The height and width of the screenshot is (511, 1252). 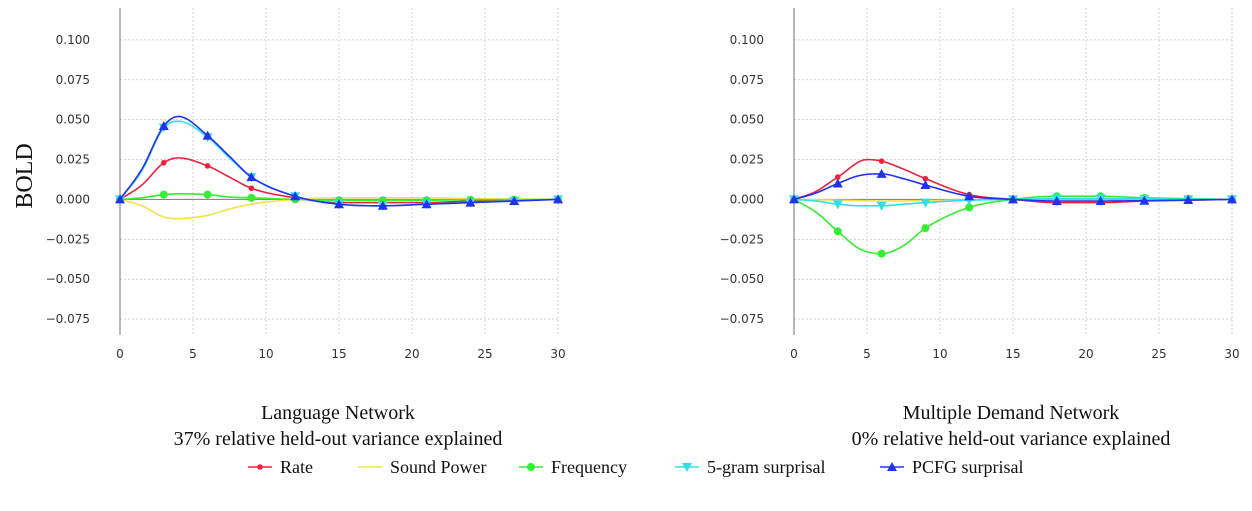 I want to click on legend-label: PCFG surprisal, so click(x=968, y=467).